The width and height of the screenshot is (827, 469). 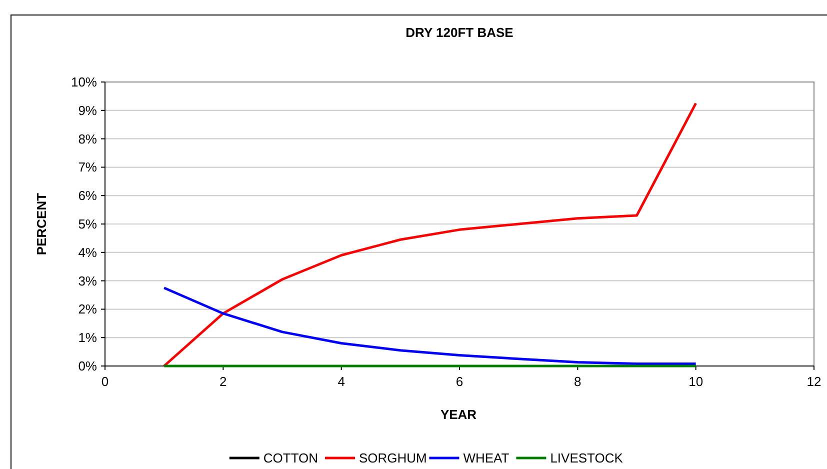 I want to click on y-tick-label: 1%, so click(x=88, y=338).